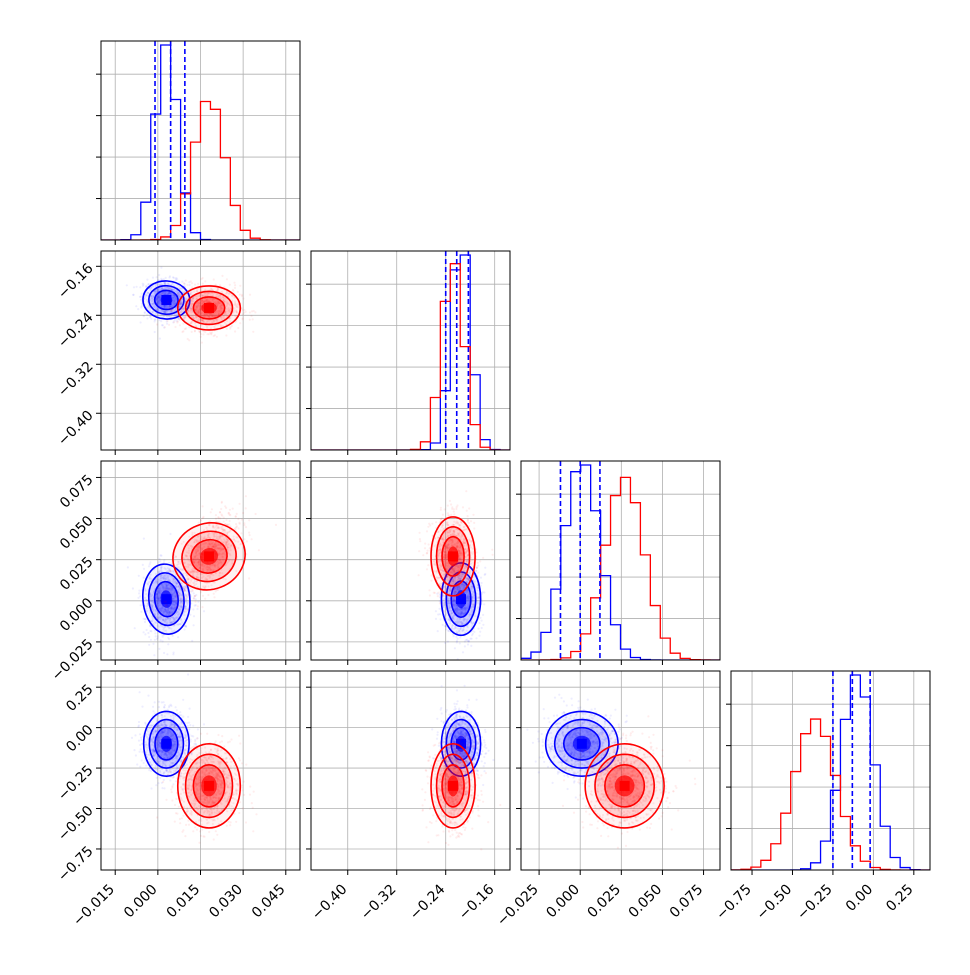  I want to click on y-tick-label: −0.40, so click(76, 429).